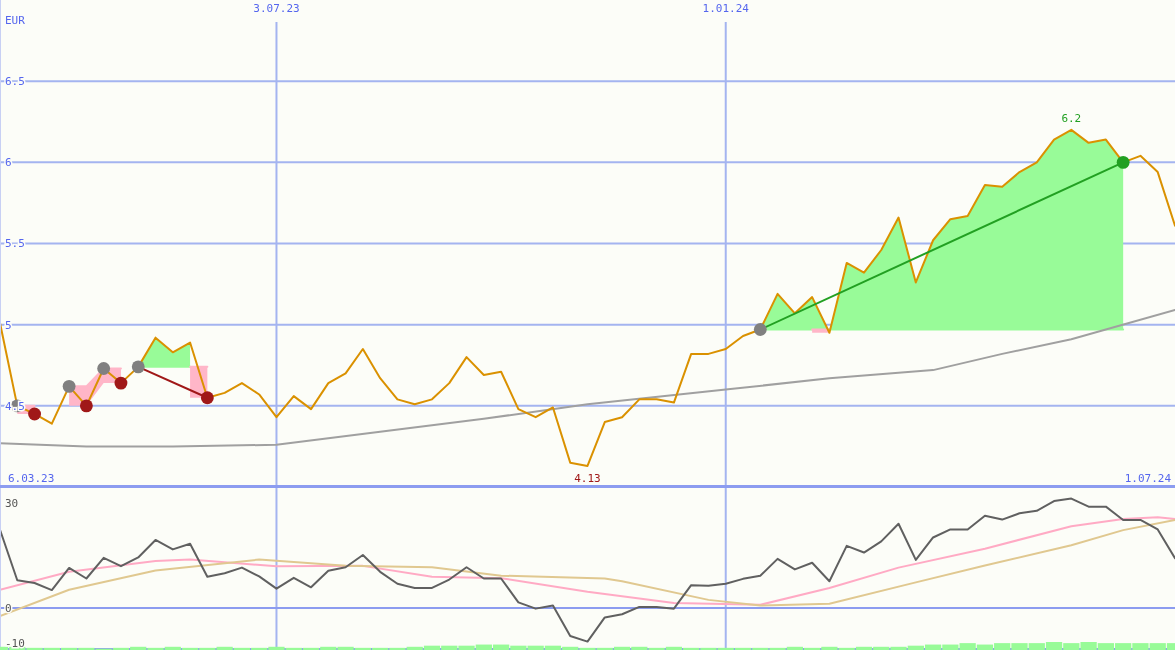  I want to click on y-axis-title: EUR, so click(15, 20).